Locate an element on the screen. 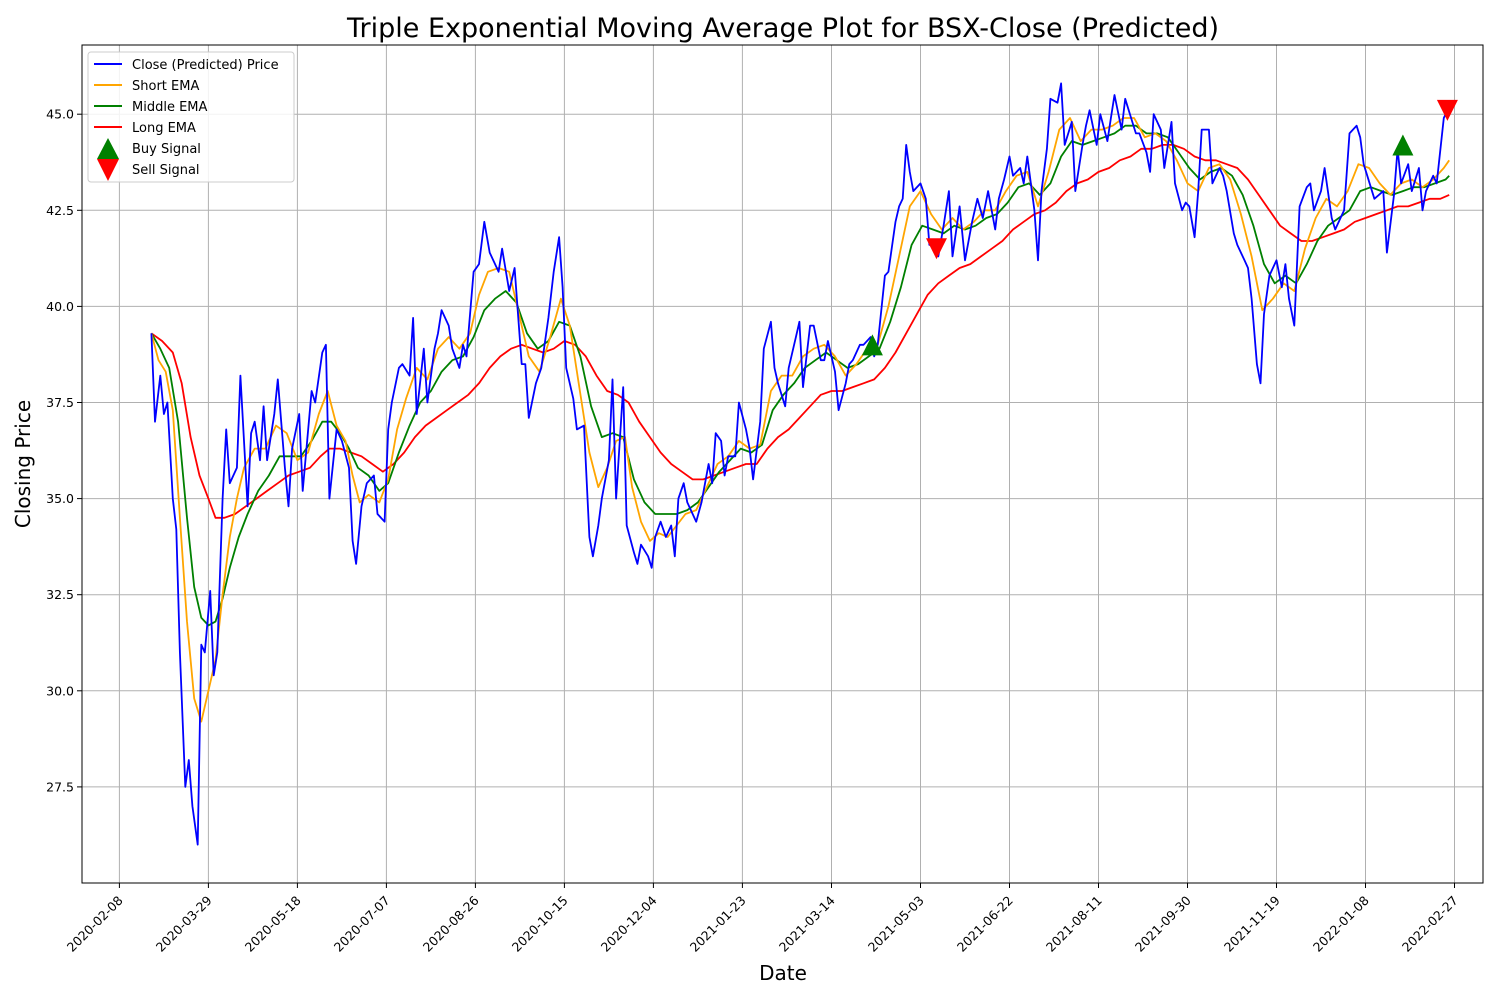  y-tick-label: 45.0 is located at coordinates (60, 114).